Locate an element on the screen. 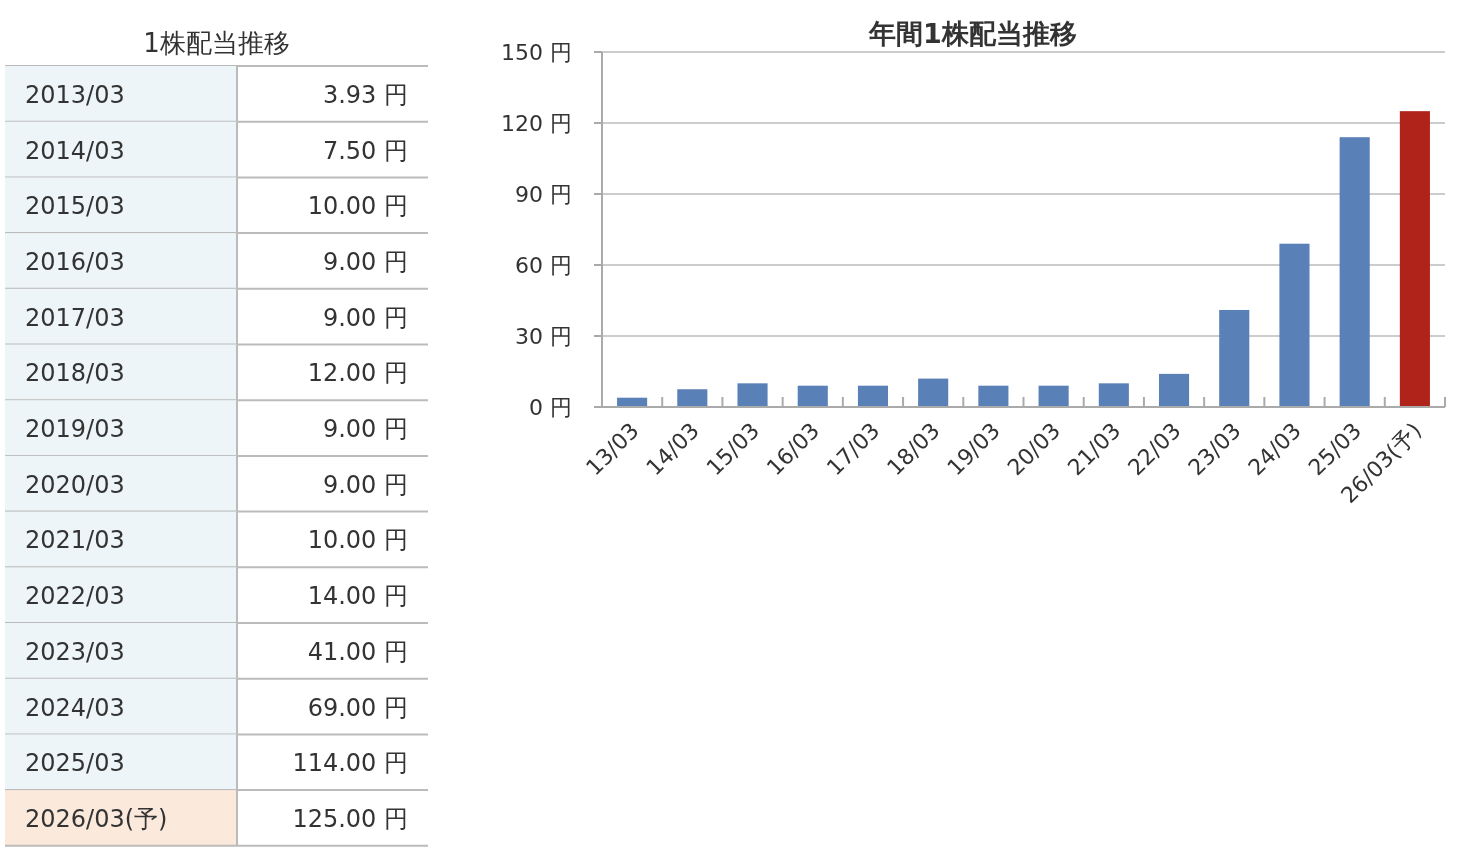 Image resolution: width=1462 pixels, height=848 pixels. category-label: 2018/03 is located at coordinates (75, 373).